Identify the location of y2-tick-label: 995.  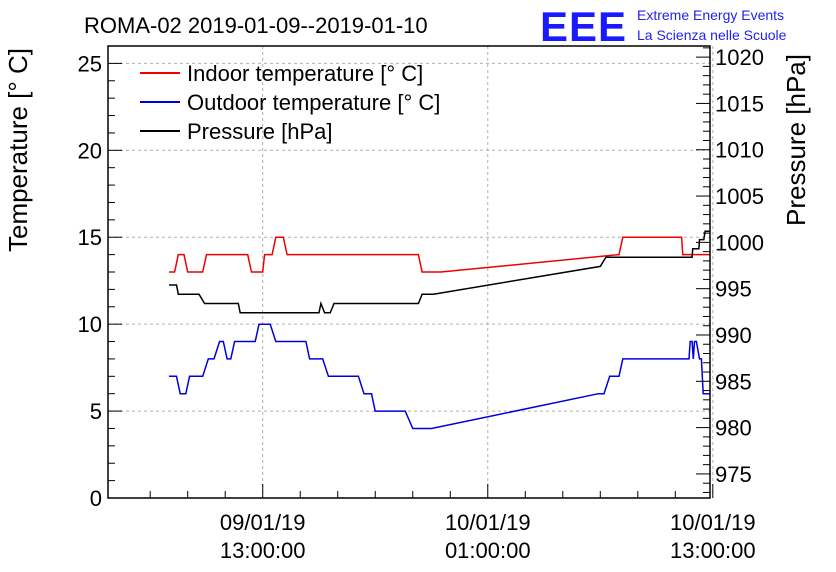
(733, 289).